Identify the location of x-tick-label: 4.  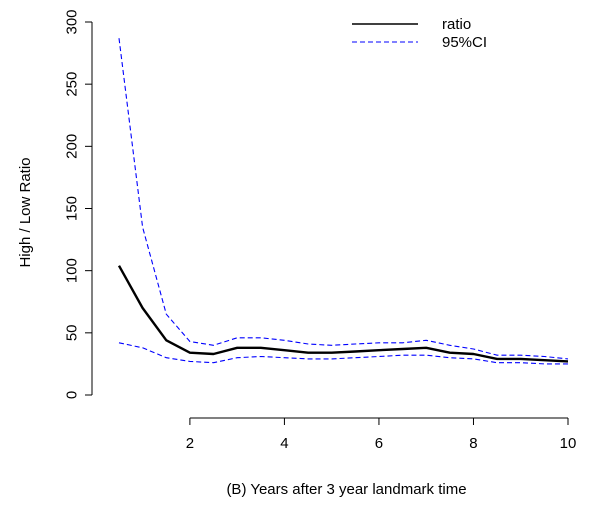
(284, 443).